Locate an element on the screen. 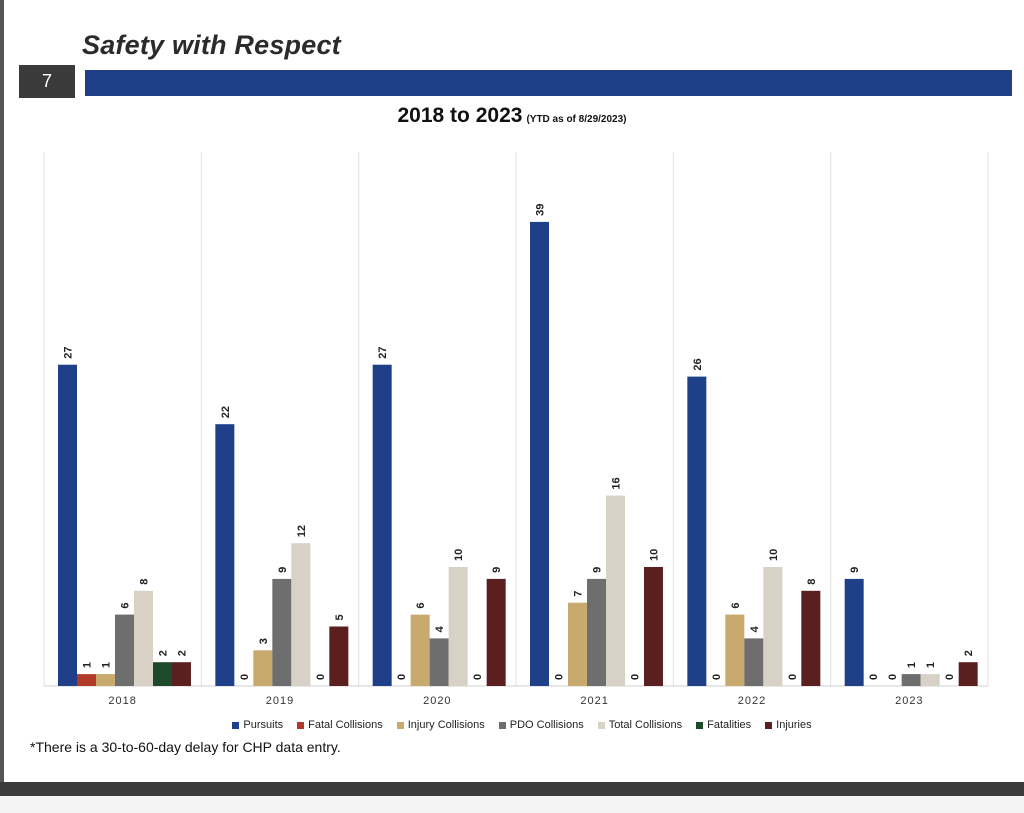  bottom-band is located at coordinates (512, 789).